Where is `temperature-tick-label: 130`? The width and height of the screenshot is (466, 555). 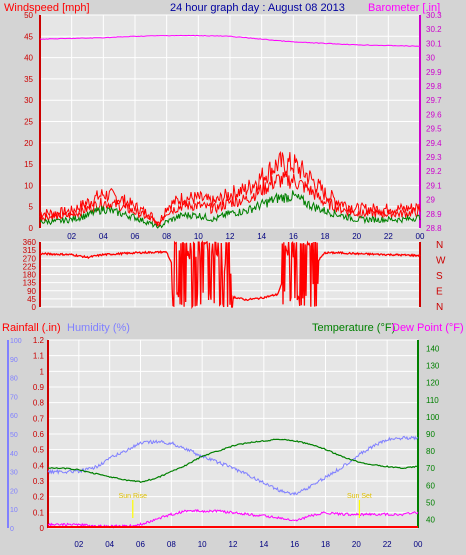
temperature-tick-label: 130 is located at coordinates (433, 366).